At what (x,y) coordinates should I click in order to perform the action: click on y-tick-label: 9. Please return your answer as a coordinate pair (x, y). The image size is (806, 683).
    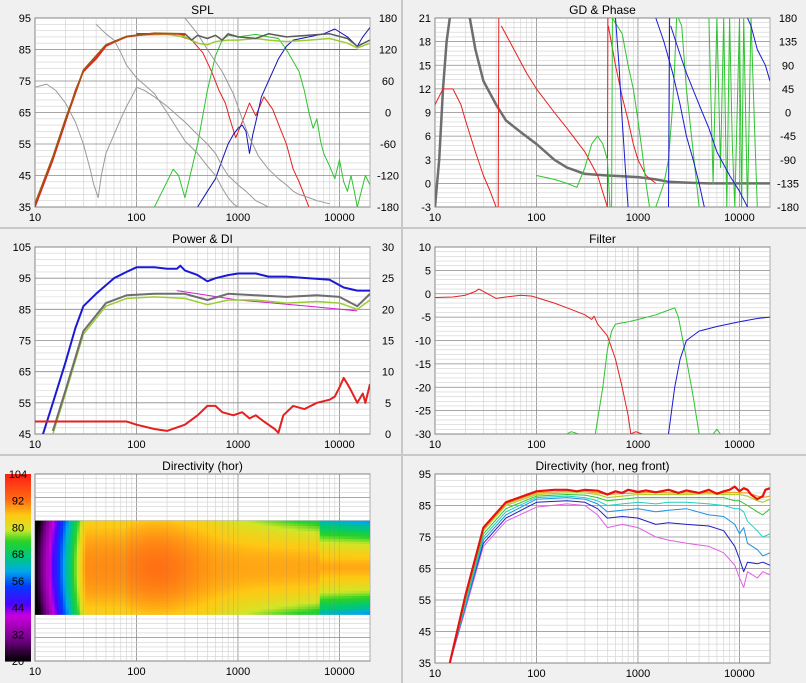
    Looking at the image, I should click on (428, 114).